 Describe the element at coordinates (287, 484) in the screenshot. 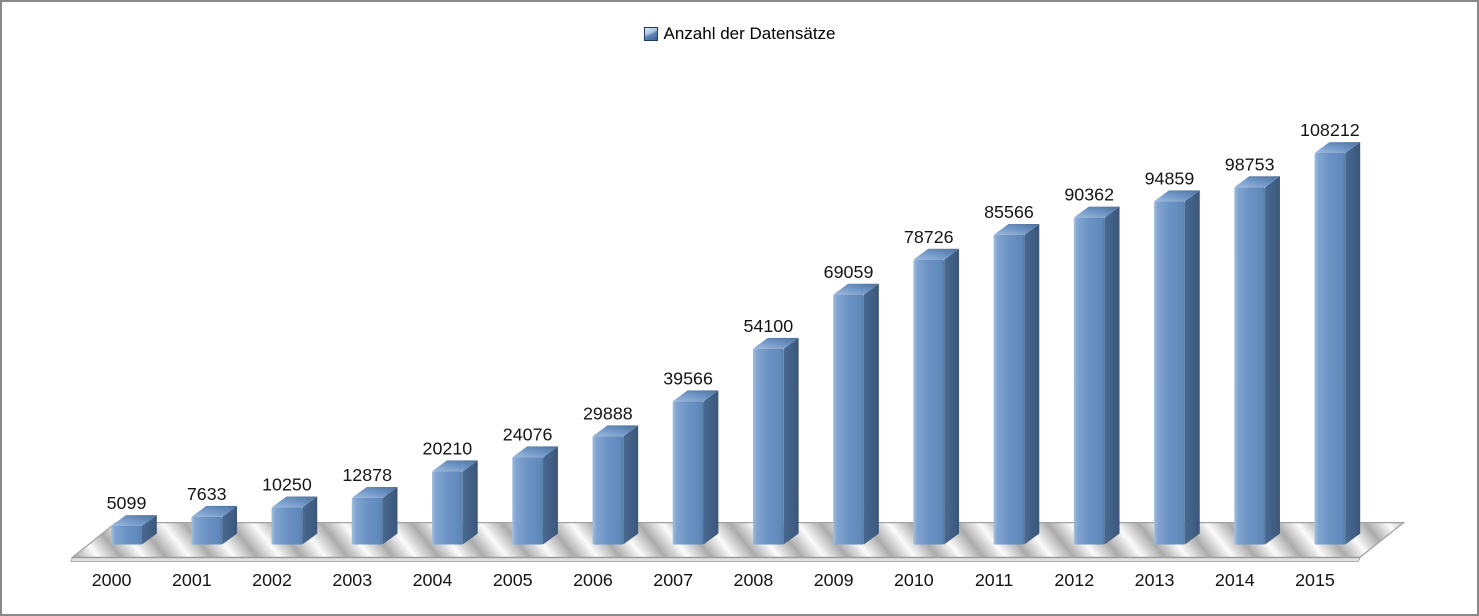

I see `value-label-2002: 10250` at that location.